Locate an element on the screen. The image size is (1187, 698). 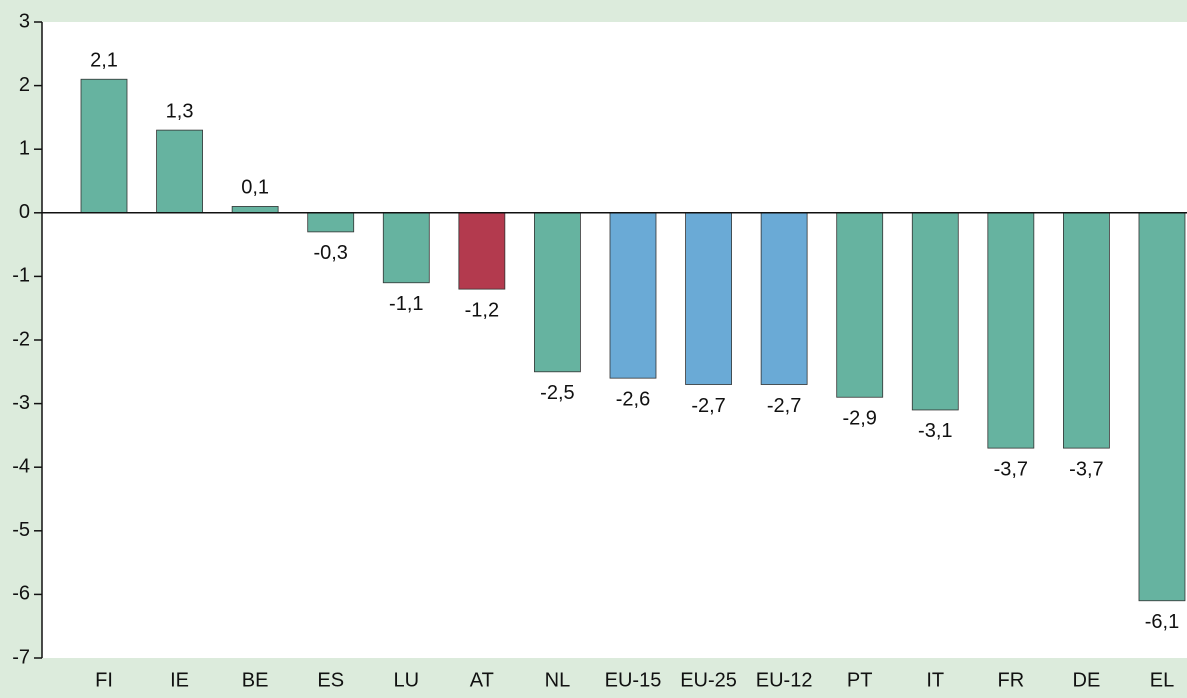
y-tick-label: -2 is located at coordinates (21, 339).